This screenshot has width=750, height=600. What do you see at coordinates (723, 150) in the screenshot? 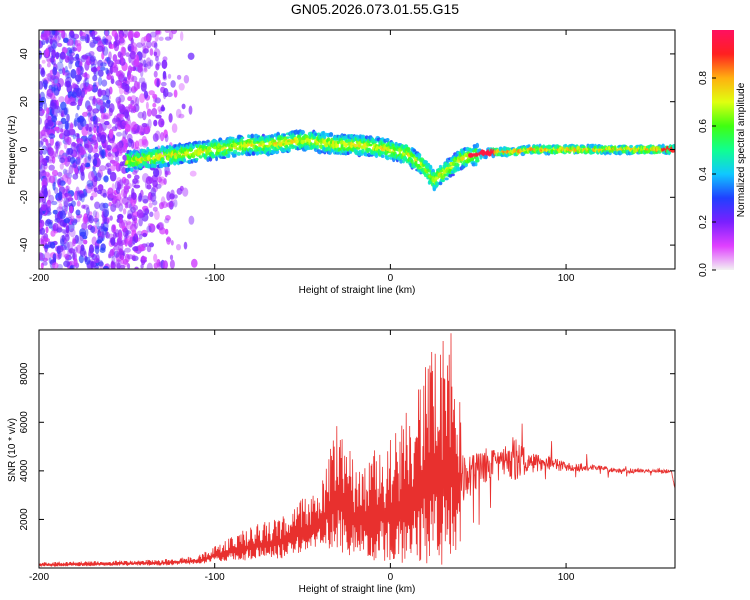
I see `colorbar-gradient` at bounding box center [723, 150].